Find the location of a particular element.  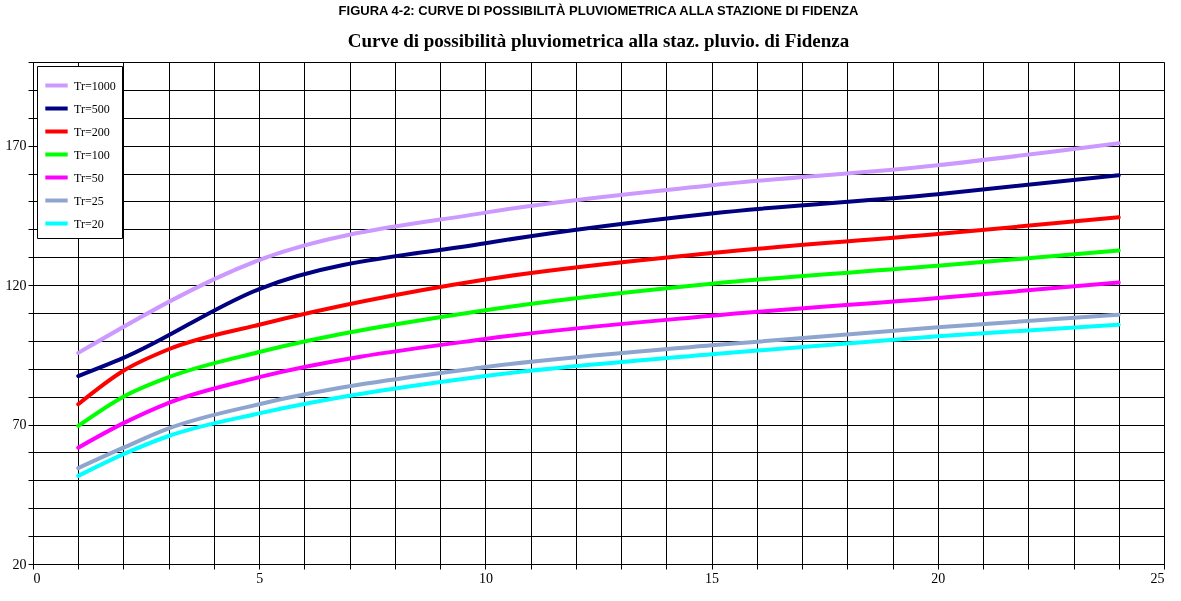

chart-subtitle: Curve di possibilità pluviometrica alla staz. pluvio. di Fidenza is located at coordinates (598, 40).